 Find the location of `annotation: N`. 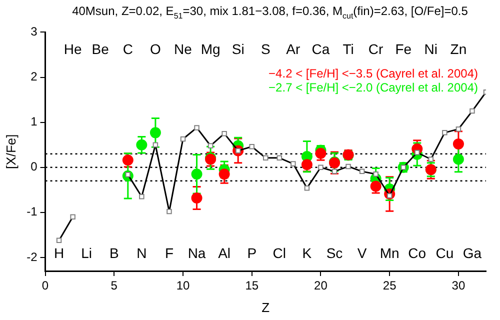

annotation: N is located at coordinates (141, 252).